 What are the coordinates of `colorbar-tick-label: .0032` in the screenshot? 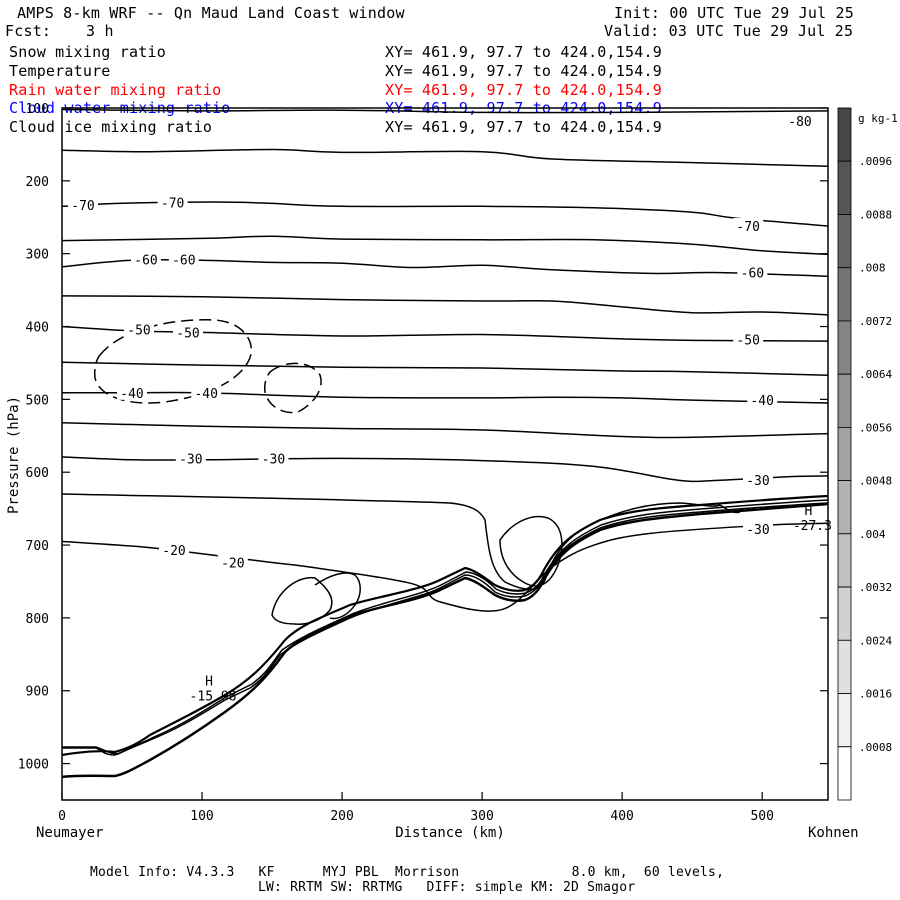 It's located at (875, 587).